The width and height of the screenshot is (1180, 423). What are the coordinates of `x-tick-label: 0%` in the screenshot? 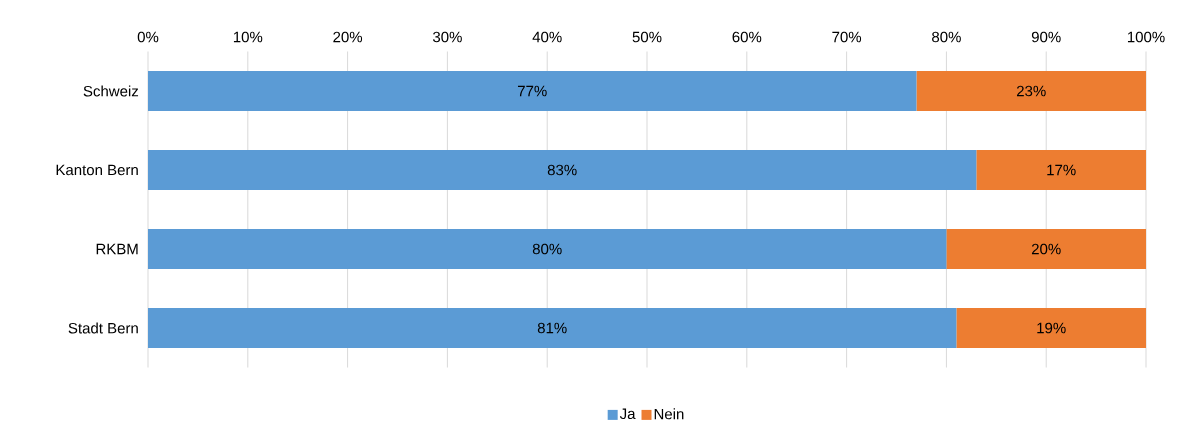 It's located at (148, 37).